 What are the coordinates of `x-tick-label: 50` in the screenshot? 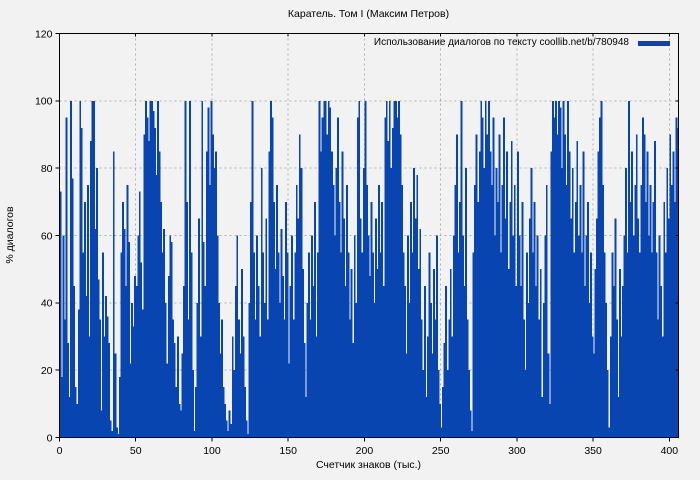 It's located at (136, 451).